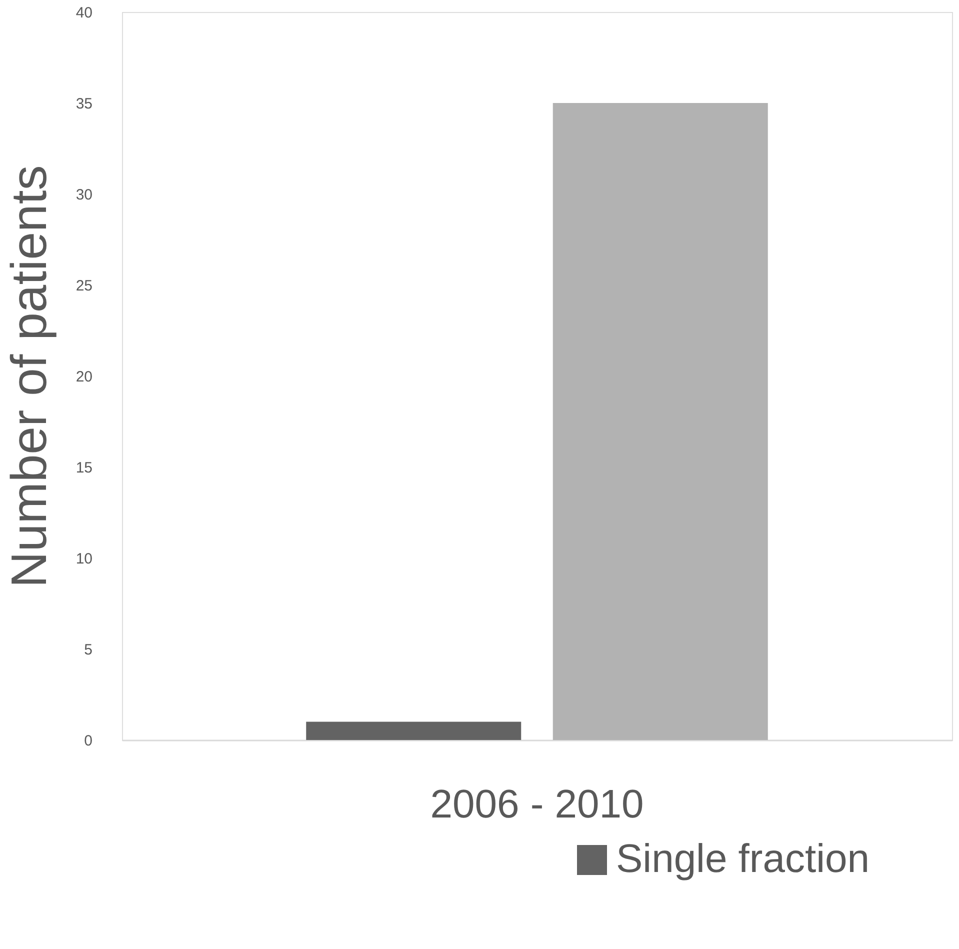  I want to click on y-tick-label: 10, so click(84, 559).